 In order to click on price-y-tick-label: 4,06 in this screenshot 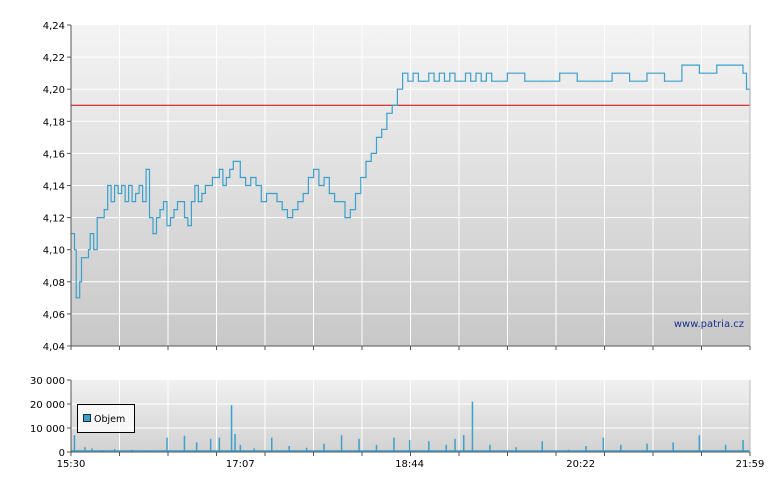, I will do `click(54, 315)`.